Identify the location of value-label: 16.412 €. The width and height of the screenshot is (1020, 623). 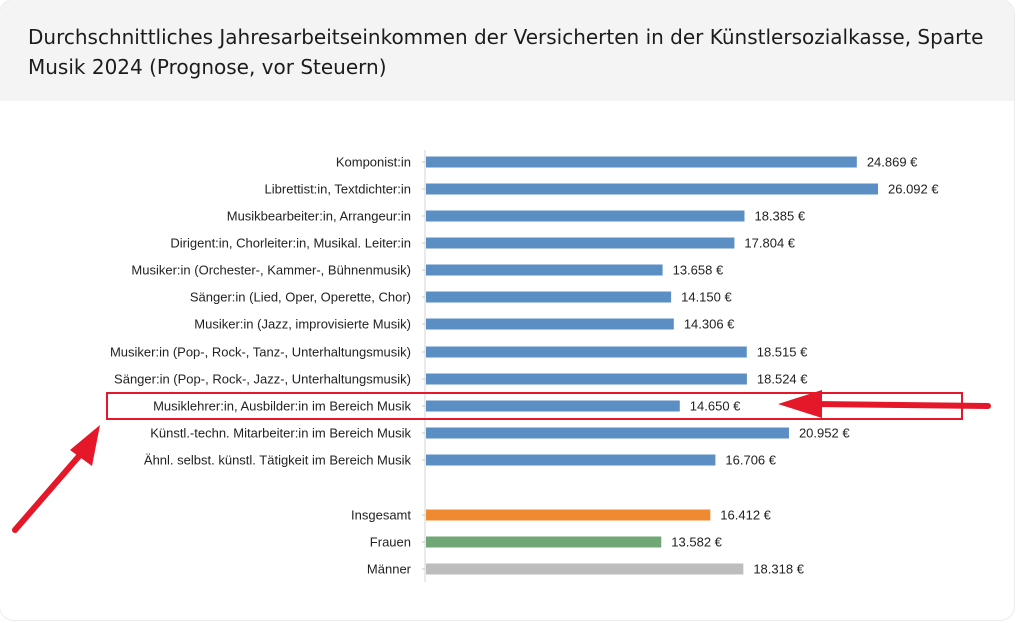
(745, 515).